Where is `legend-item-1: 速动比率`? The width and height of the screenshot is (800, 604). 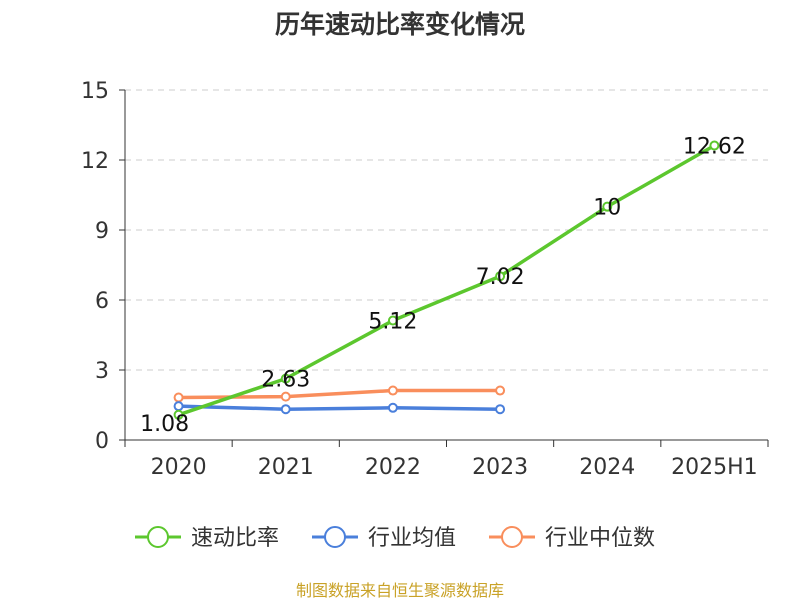
legend-item-1: 速动比率 is located at coordinates (207, 538).